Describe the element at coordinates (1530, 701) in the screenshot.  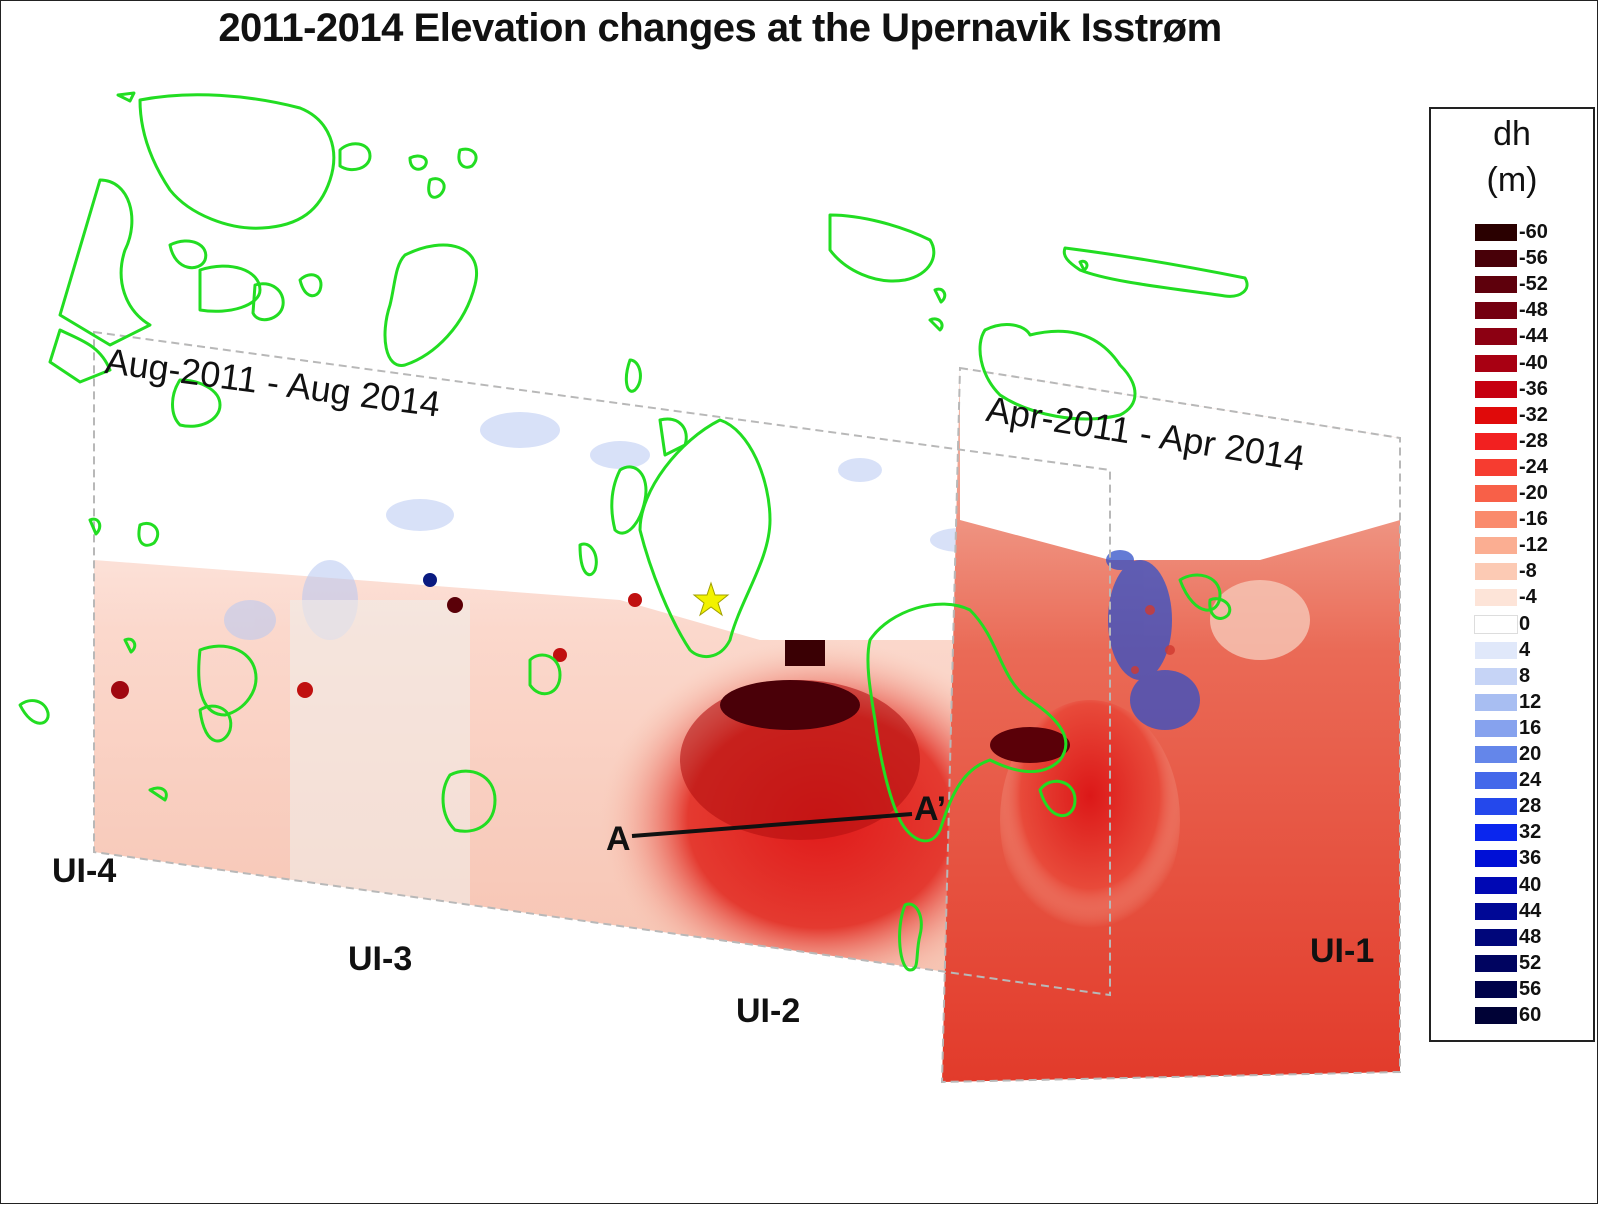
I see `legend-value: 12` at that location.